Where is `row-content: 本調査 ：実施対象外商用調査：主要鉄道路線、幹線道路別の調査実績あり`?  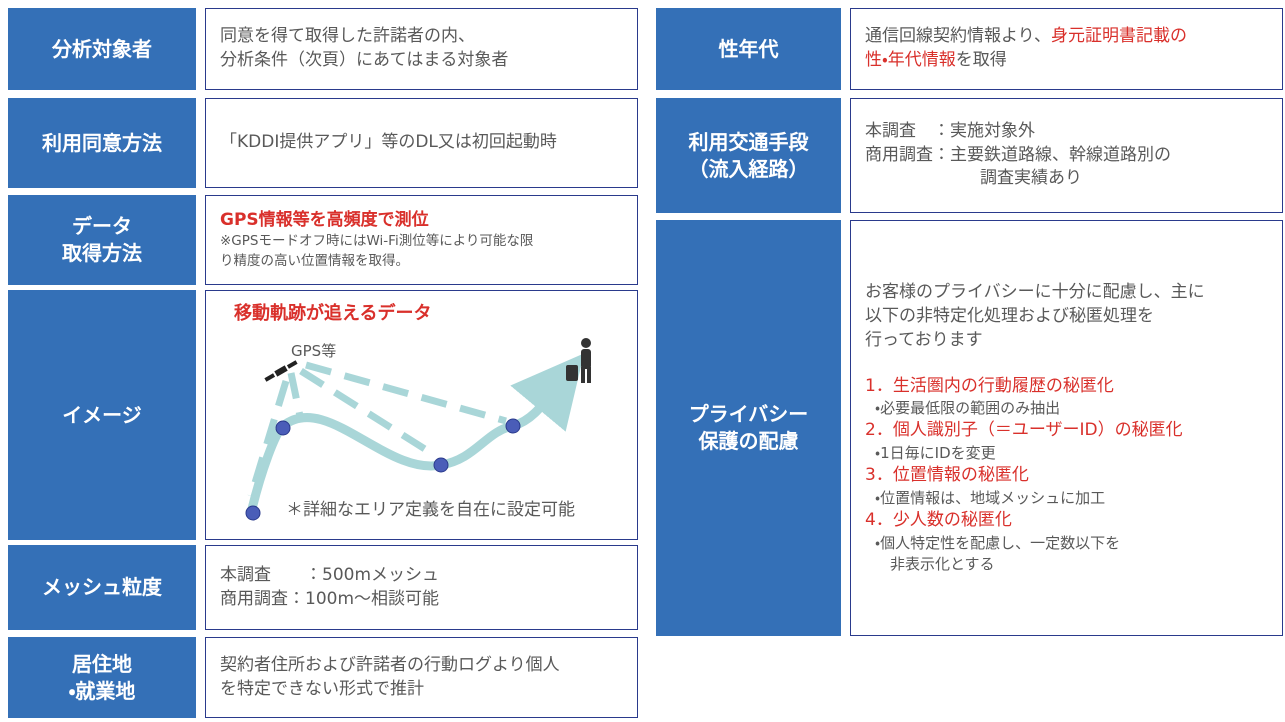
row-content: 本調査 ：実施対象外商用調査：主要鉄道路線、幹線道路別の調査実績あり is located at coordinates (1066, 155).